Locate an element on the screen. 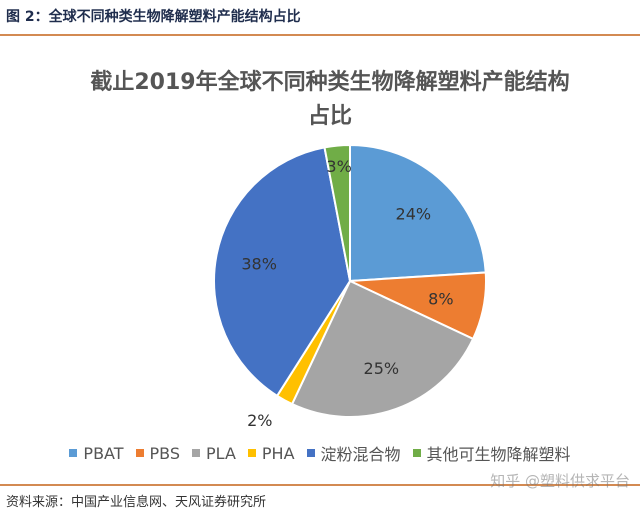 The height and width of the screenshot is (513, 640). data-label-6: 3% is located at coordinates (338, 166).